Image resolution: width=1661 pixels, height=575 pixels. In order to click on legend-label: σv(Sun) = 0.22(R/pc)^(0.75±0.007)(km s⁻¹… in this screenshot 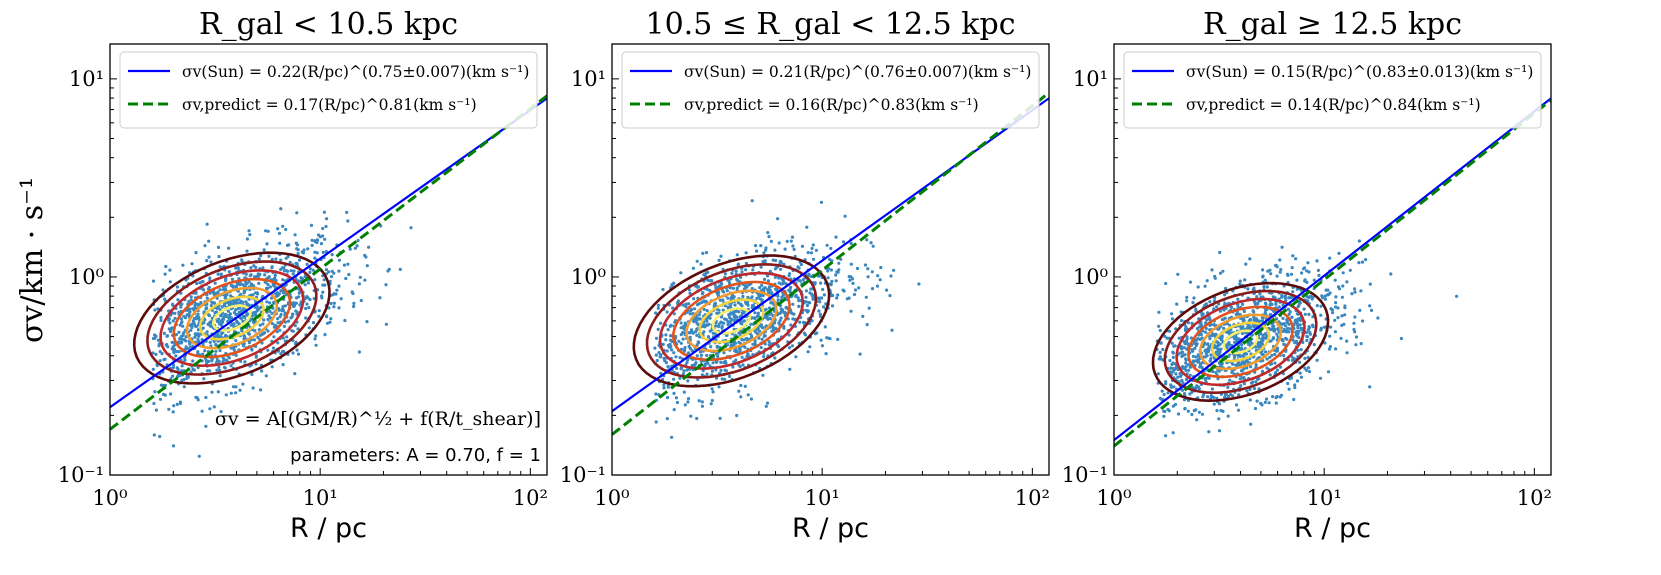, I will do `click(355, 72)`.